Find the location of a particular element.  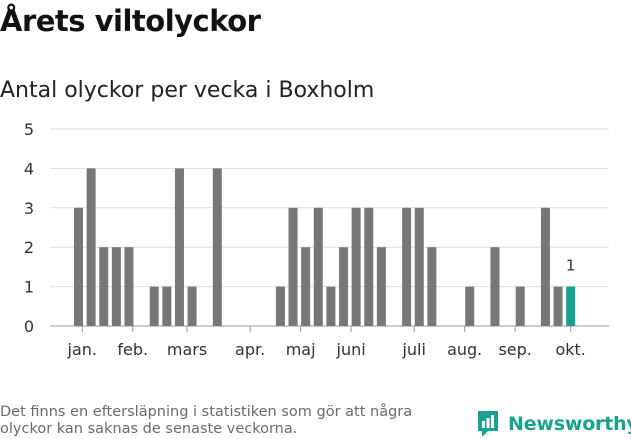

y-tick-label: 5 is located at coordinates (29, 129).